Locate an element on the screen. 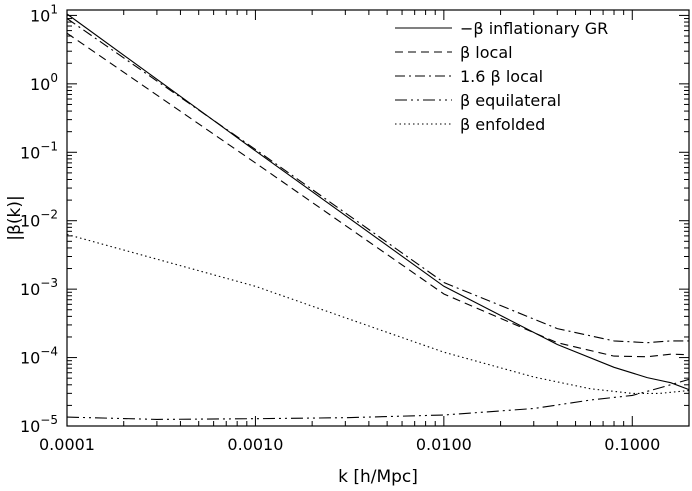  y-tick-exponent: 0 is located at coordinates (54, 78).